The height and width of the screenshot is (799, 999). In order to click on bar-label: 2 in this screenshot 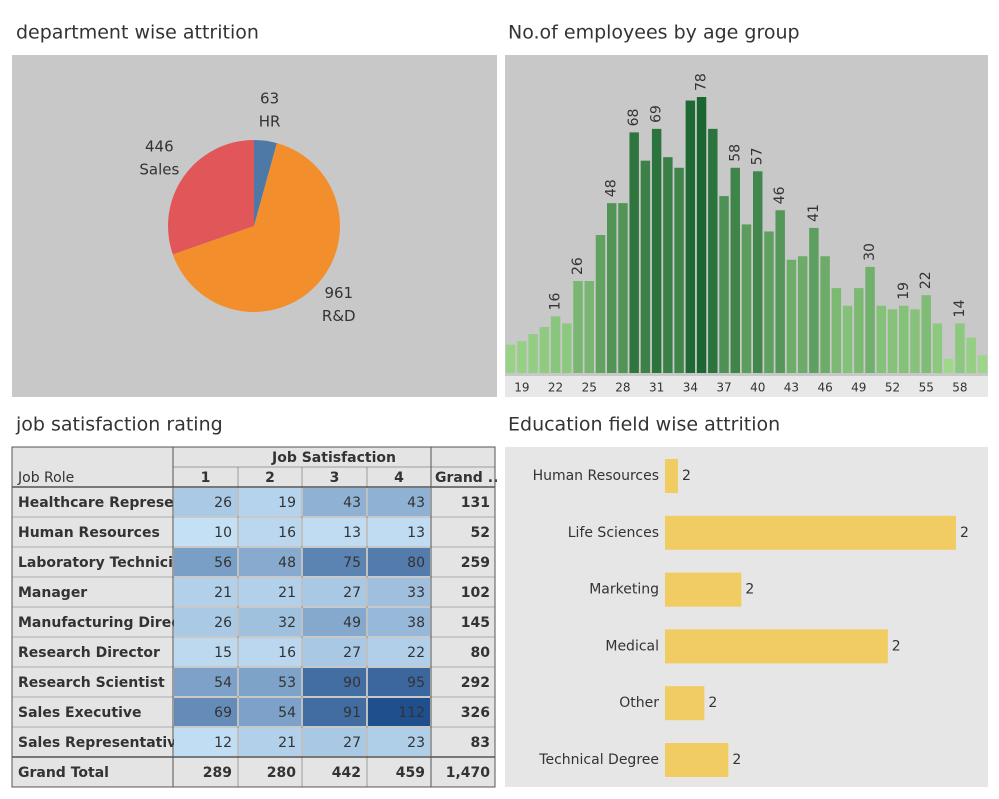, I will do `click(736, 760)`.